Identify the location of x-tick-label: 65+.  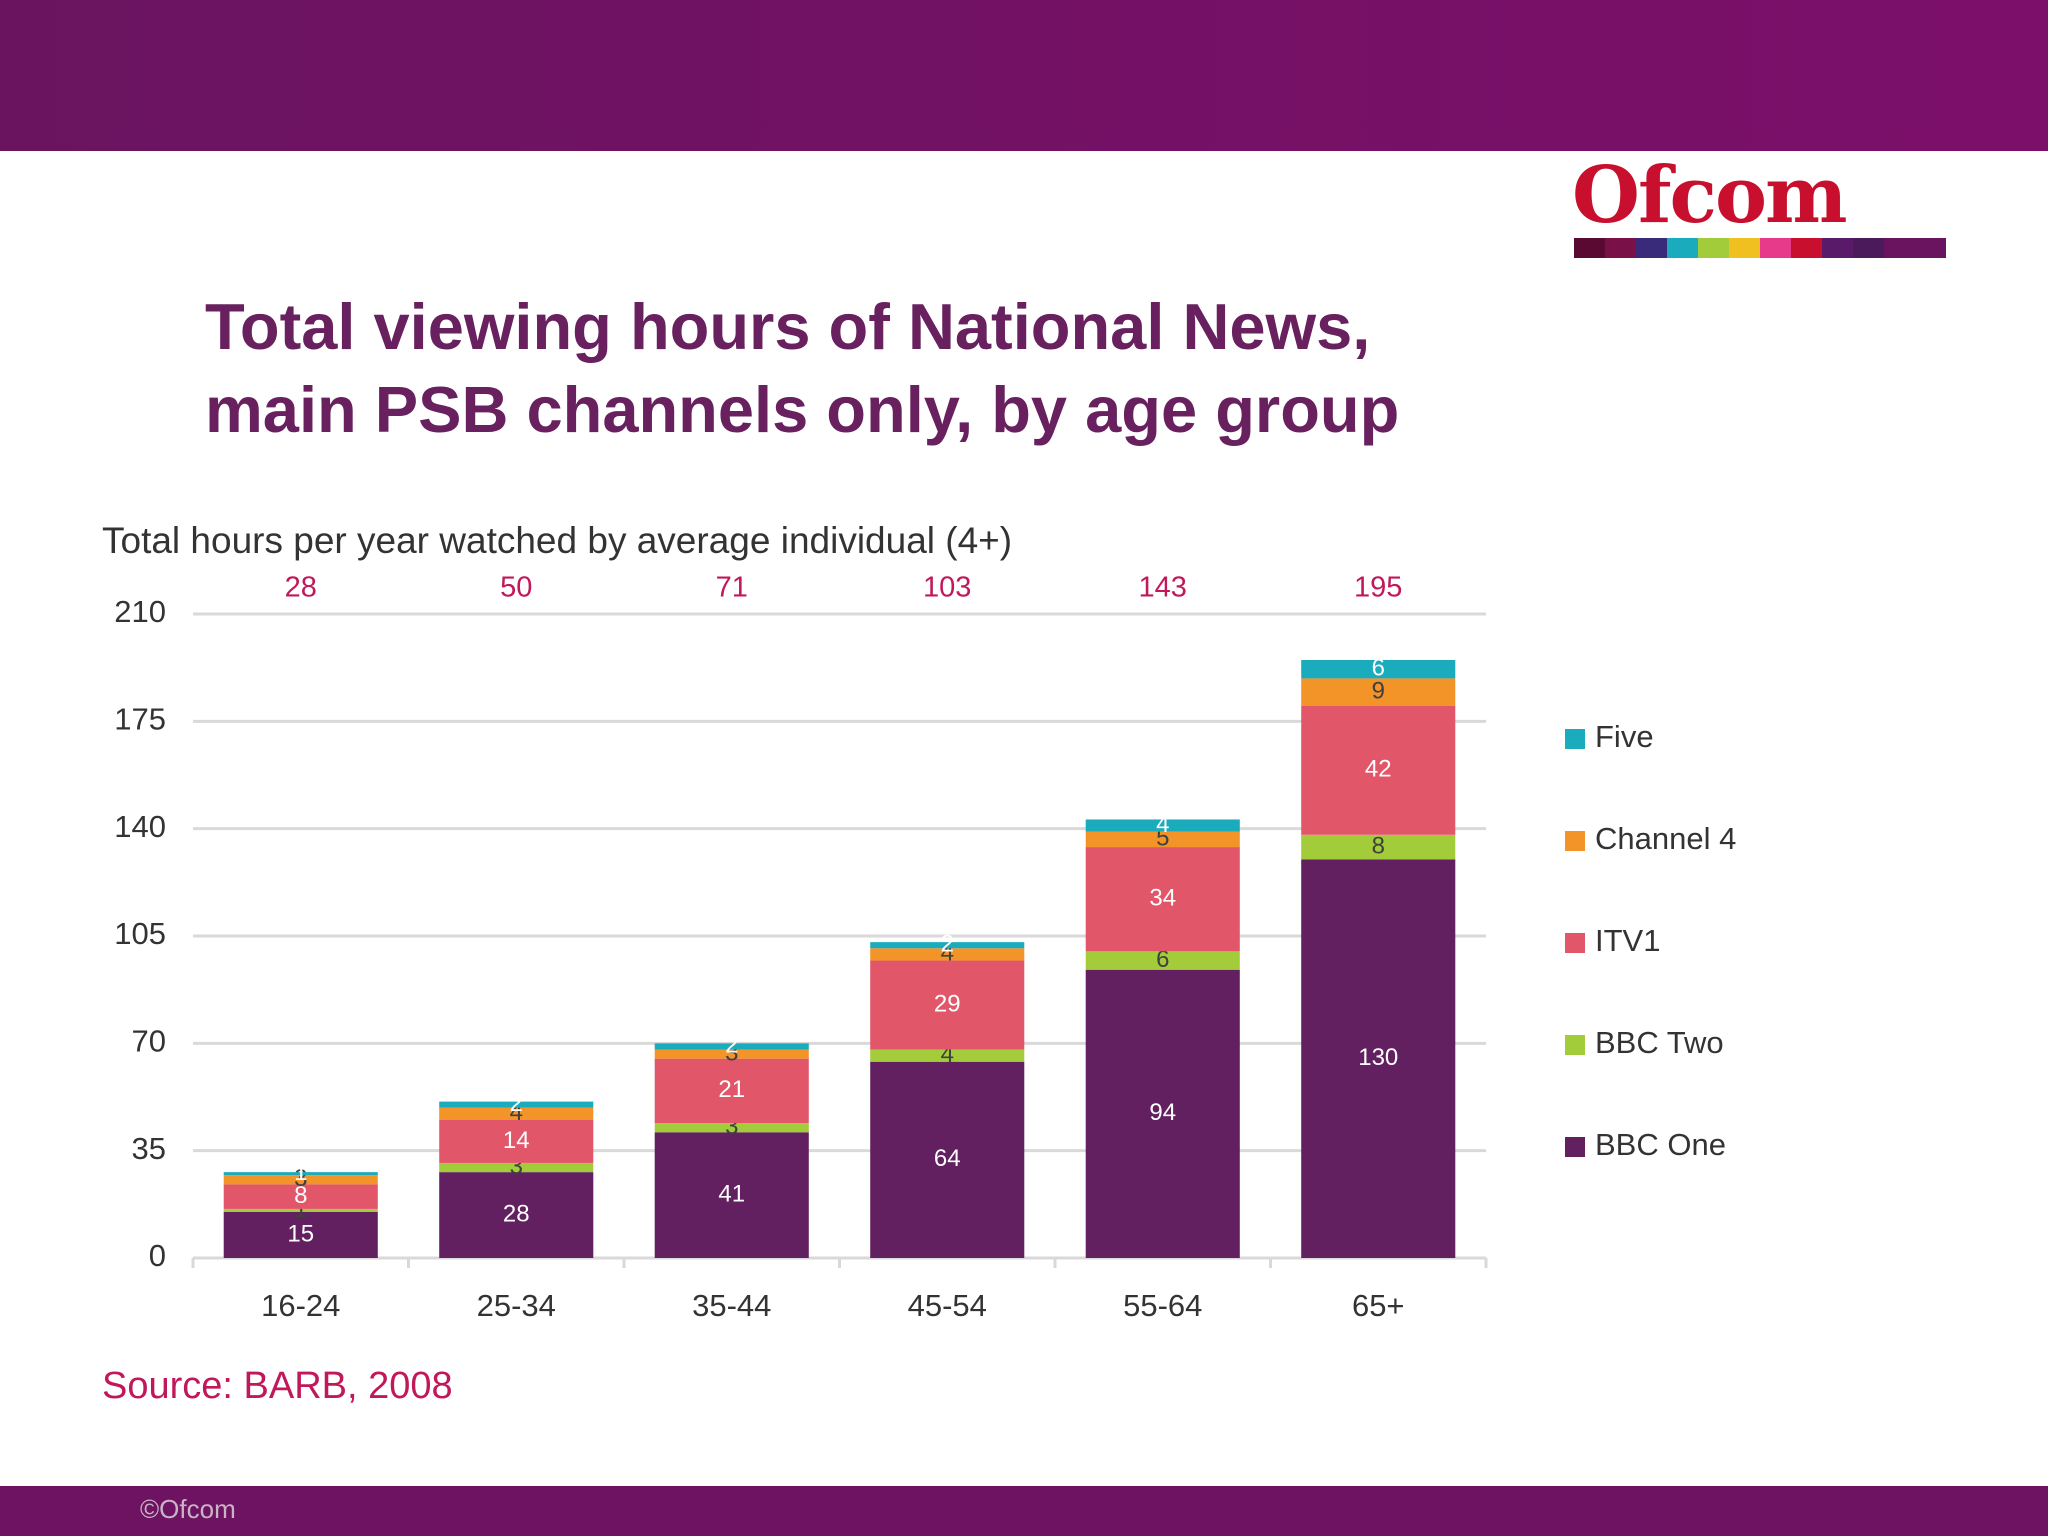
(1378, 1305).